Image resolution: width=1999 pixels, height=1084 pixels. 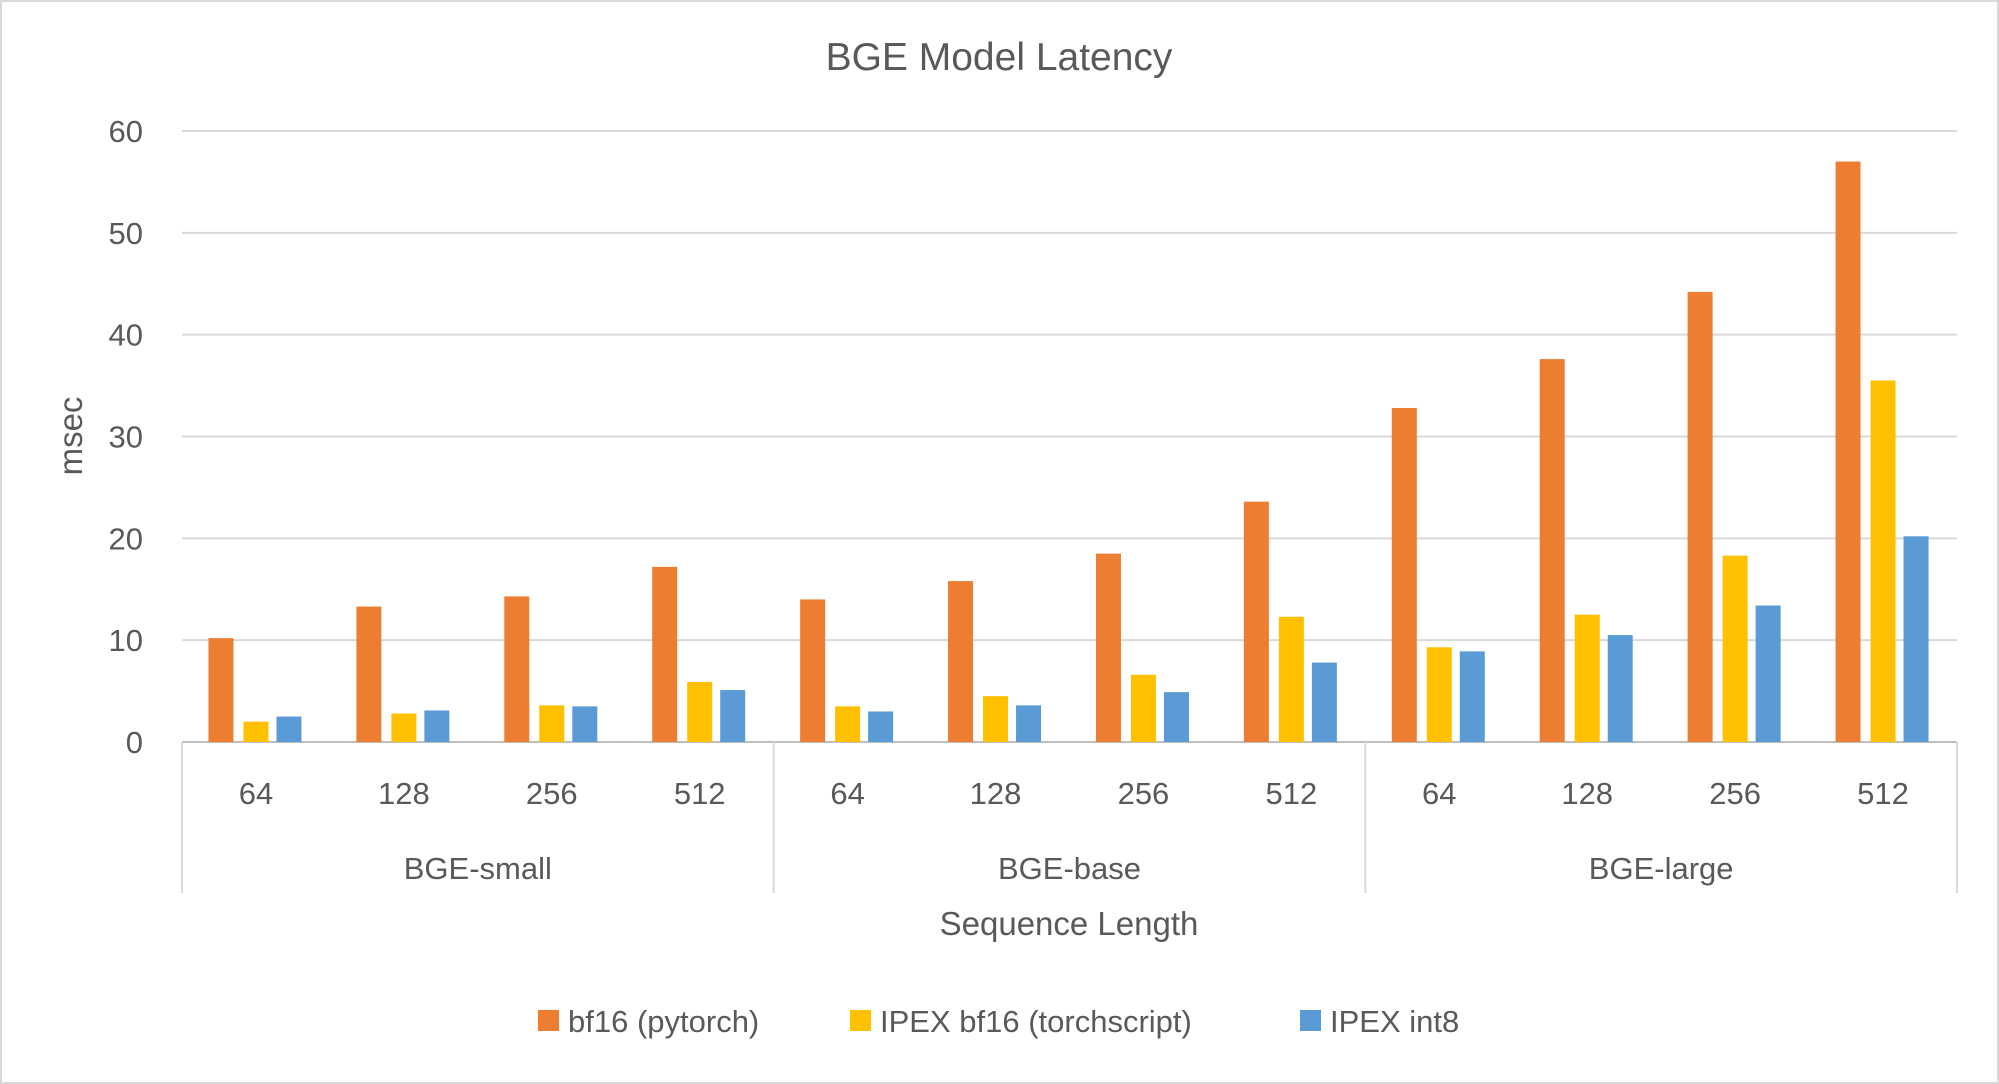 What do you see at coordinates (1069, 868) in the screenshot?
I see `group-label: BGE-base` at bounding box center [1069, 868].